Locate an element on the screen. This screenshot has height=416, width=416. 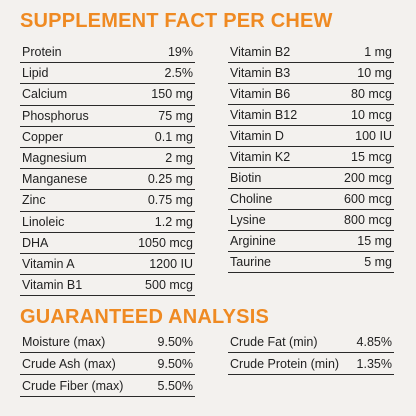
table-row: Vitamin B12 10 mcg is located at coordinates (311, 115).